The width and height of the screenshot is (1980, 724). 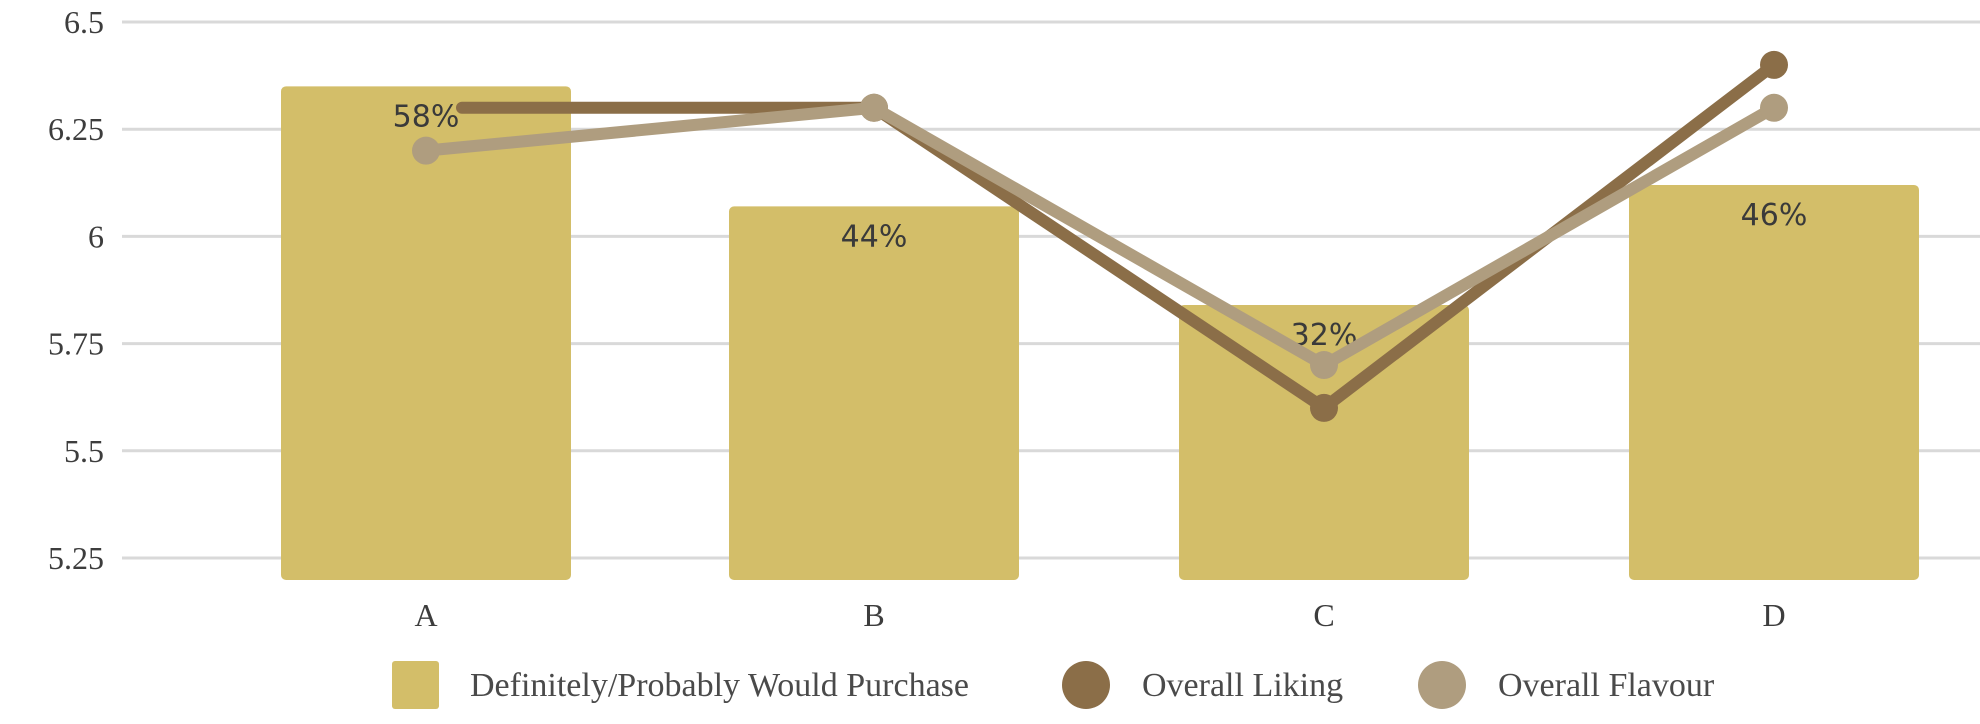 What do you see at coordinates (1606, 685) in the screenshot?
I see `legend-label: Overall Flavour` at bounding box center [1606, 685].